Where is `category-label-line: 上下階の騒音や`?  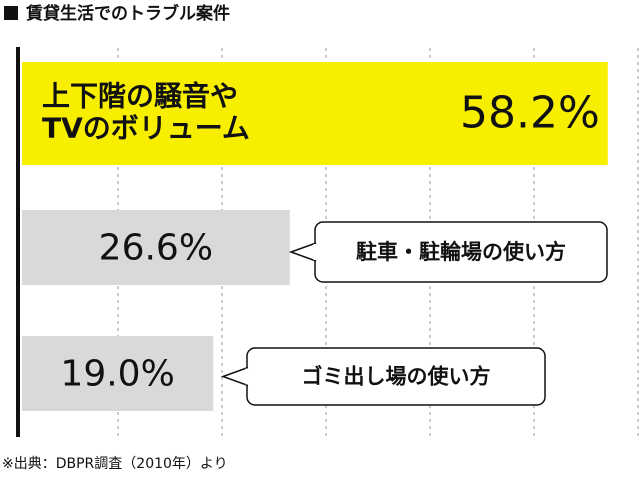 category-label-line: 上下階の騒音や is located at coordinates (140, 96).